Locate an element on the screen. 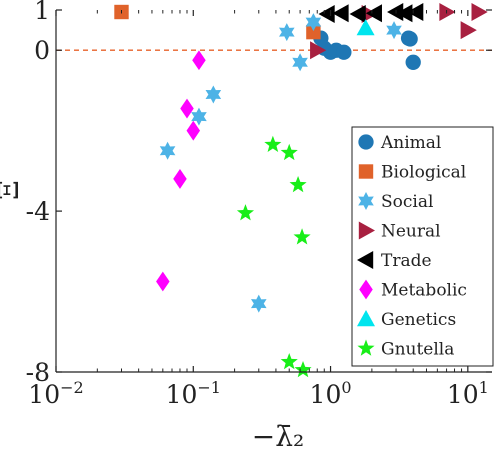 This screenshot has height=456, width=498. x-tick-label: 10⁻¹ is located at coordinates (193, 393).